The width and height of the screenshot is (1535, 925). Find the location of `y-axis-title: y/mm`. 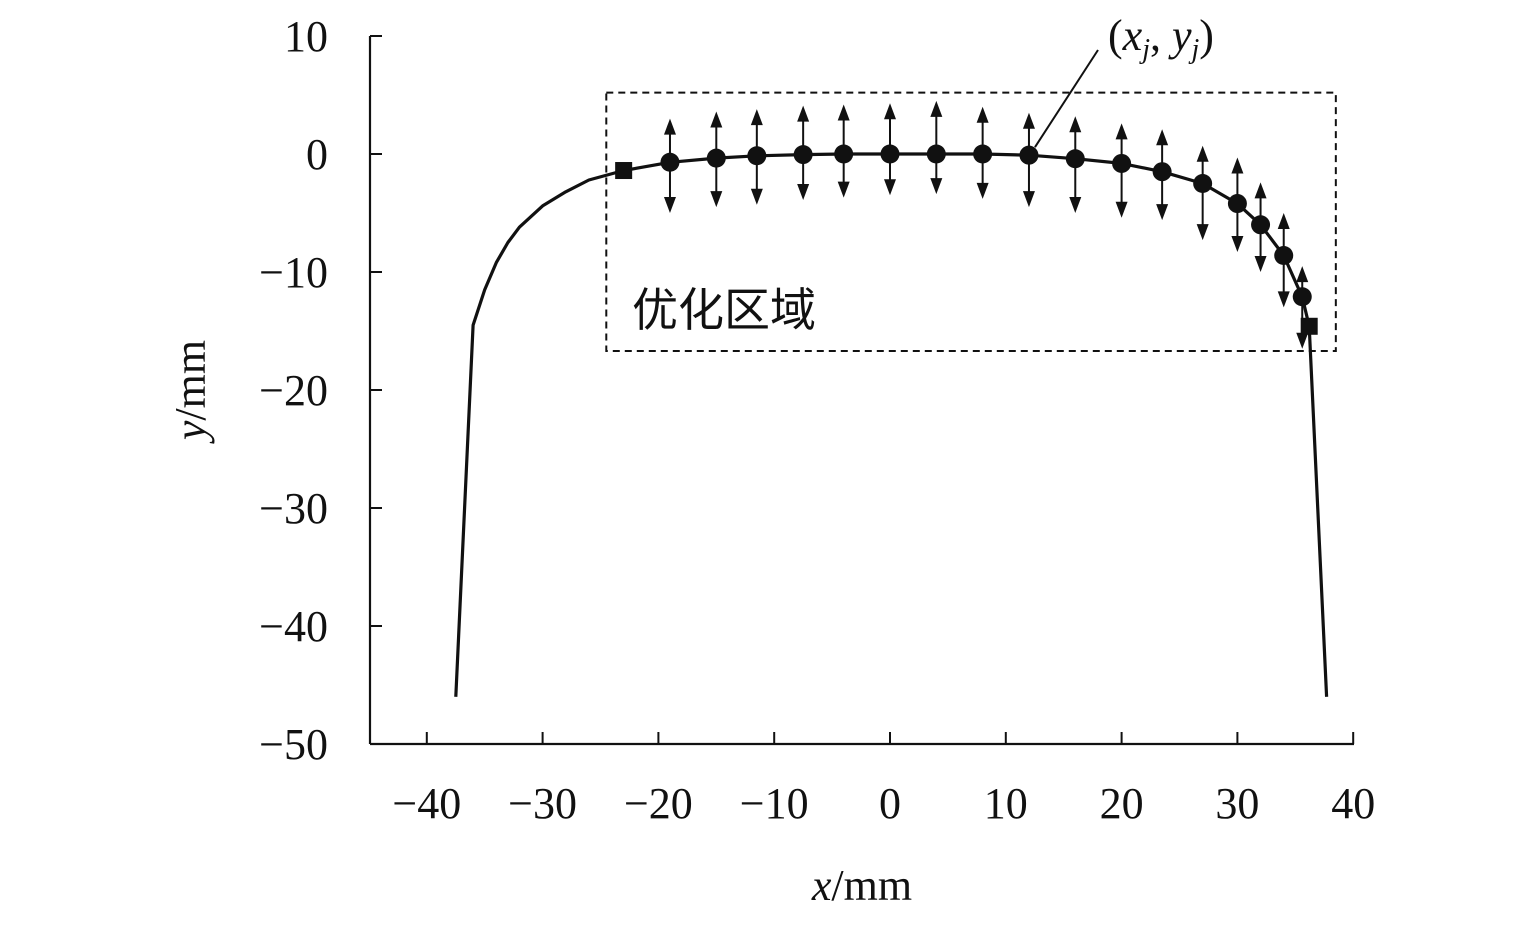

y-axis-title: y/mm is located at coordinates (190, 392).